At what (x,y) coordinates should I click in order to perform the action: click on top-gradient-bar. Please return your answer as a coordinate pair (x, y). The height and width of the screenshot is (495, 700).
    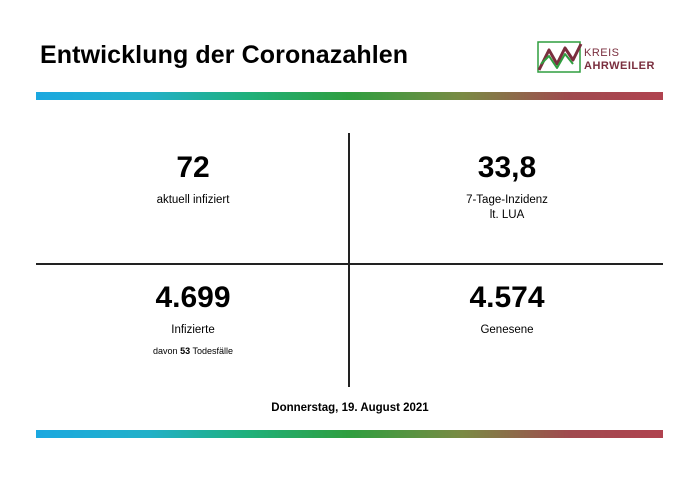
    Looking at the image, I should click on (349, 96).